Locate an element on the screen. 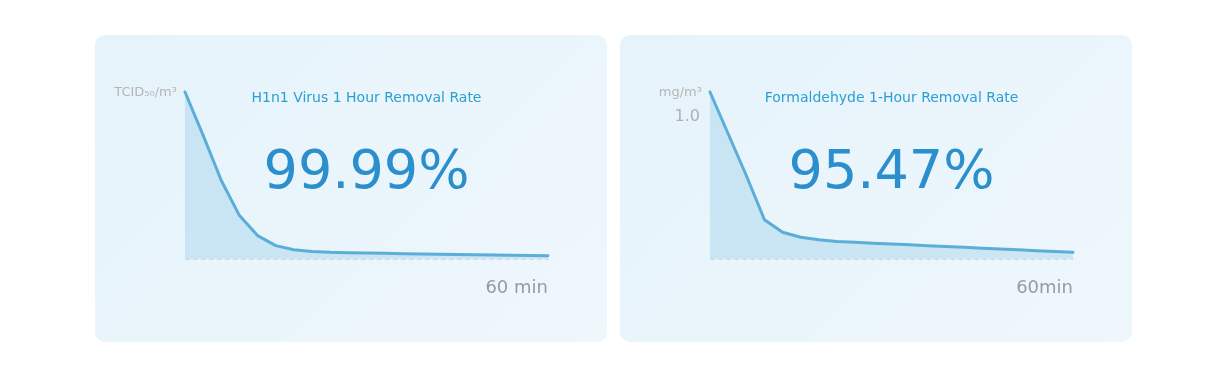 The image size is (1226, 375). chart-title: Formaldehyde 1-Hour Removal Rate is located at coordinates (891, 97).